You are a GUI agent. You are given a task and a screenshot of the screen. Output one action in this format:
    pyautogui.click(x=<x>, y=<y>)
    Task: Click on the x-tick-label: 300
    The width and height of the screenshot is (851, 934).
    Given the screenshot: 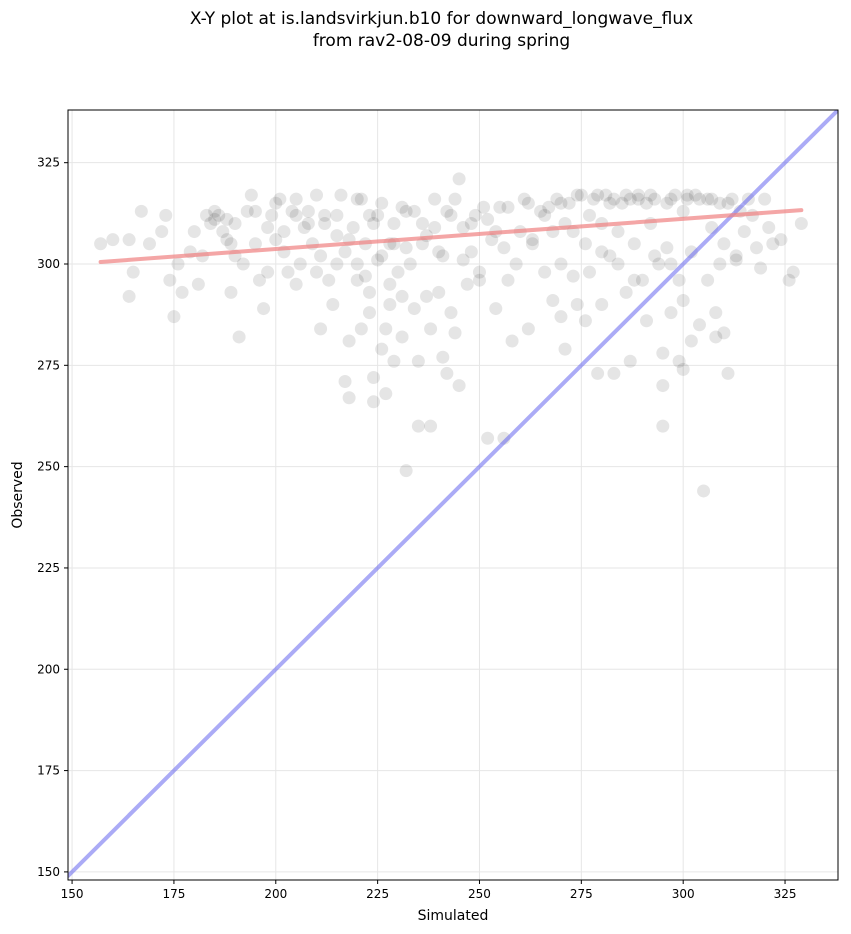 What is the action you would take?
    pyautogui.click(x=683, y=894)
    